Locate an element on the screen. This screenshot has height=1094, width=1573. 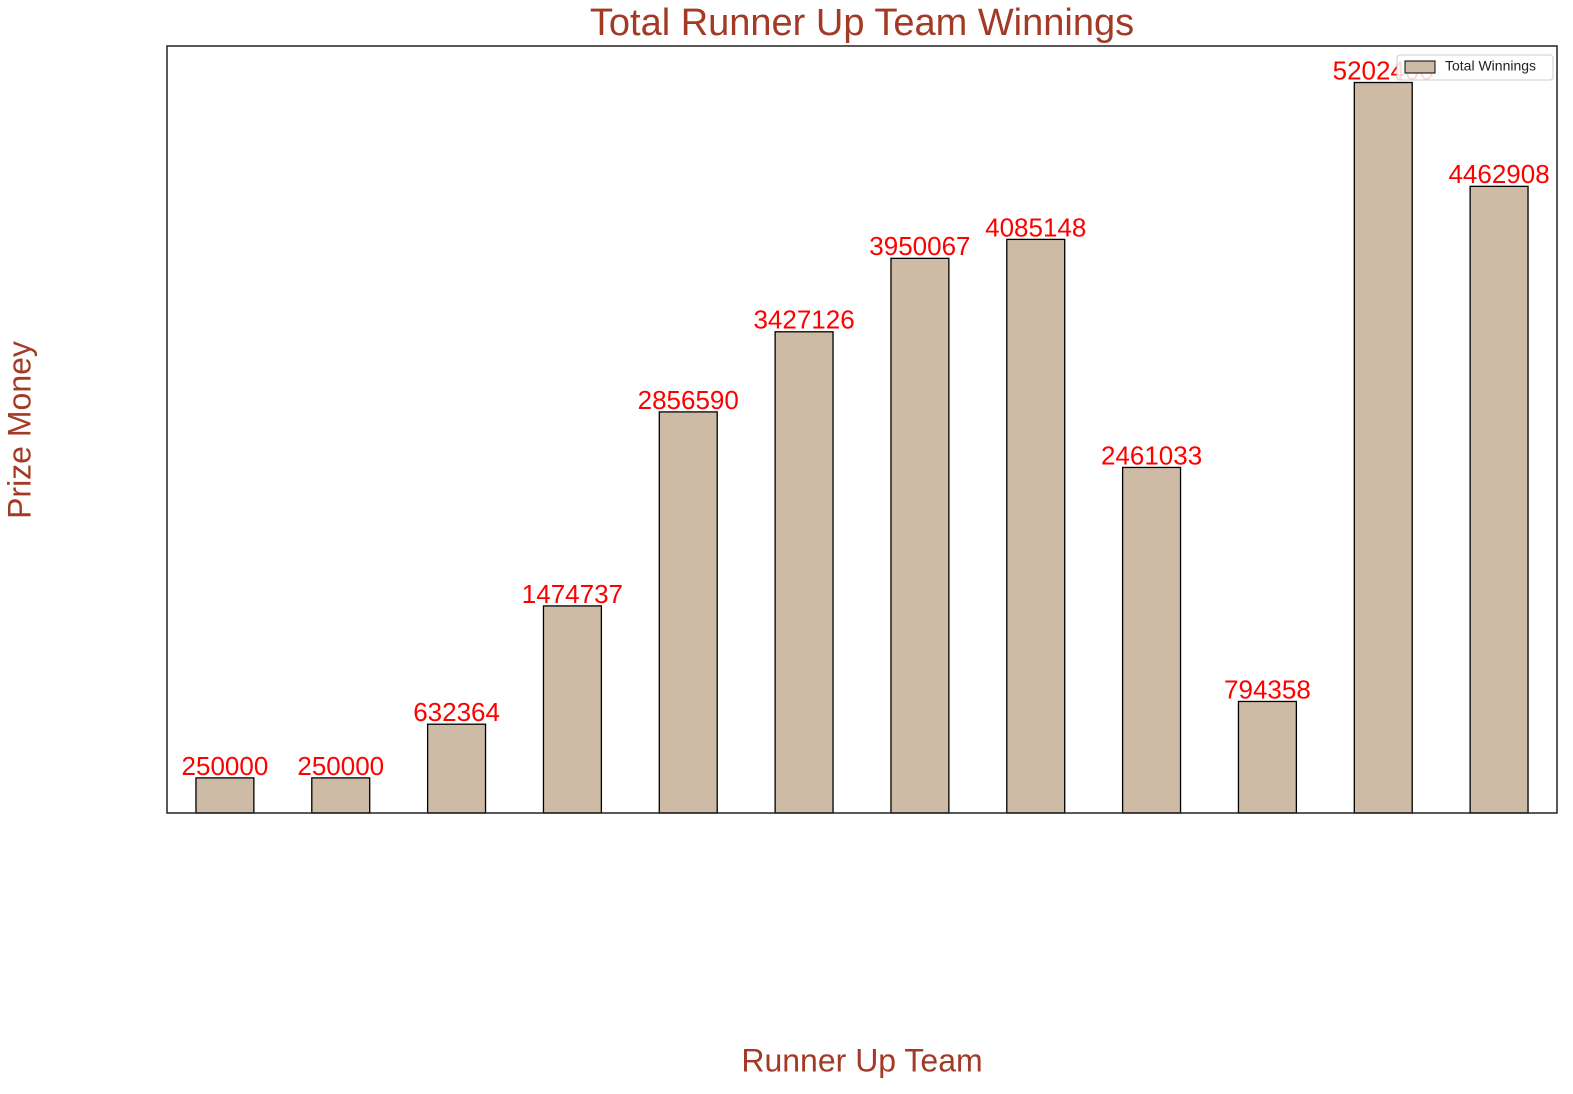
value-label: 3950067 is located at coordinates (919, 246).